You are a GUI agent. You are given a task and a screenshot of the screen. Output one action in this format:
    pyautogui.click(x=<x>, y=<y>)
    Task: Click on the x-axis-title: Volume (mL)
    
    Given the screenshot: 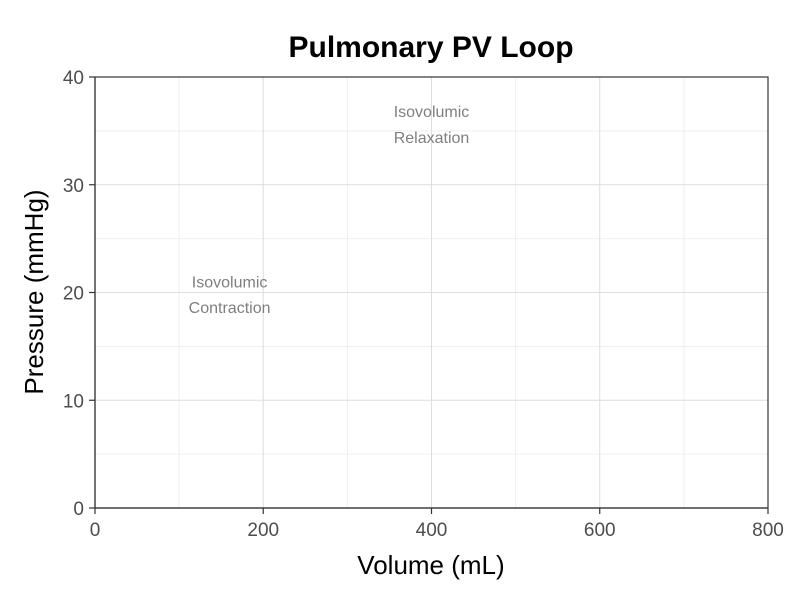 What is the action you would take?
    pyautogui.click(x=430, y=565)
    